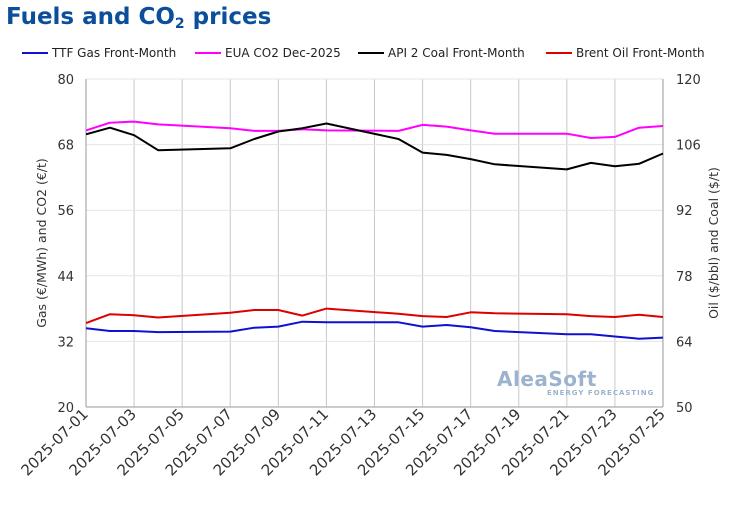 The image size is (730, 509). Describe the element at coordinates (139, 18) in the screenshot. I see `chart-title: Fuels and CO2 prices` at that location.